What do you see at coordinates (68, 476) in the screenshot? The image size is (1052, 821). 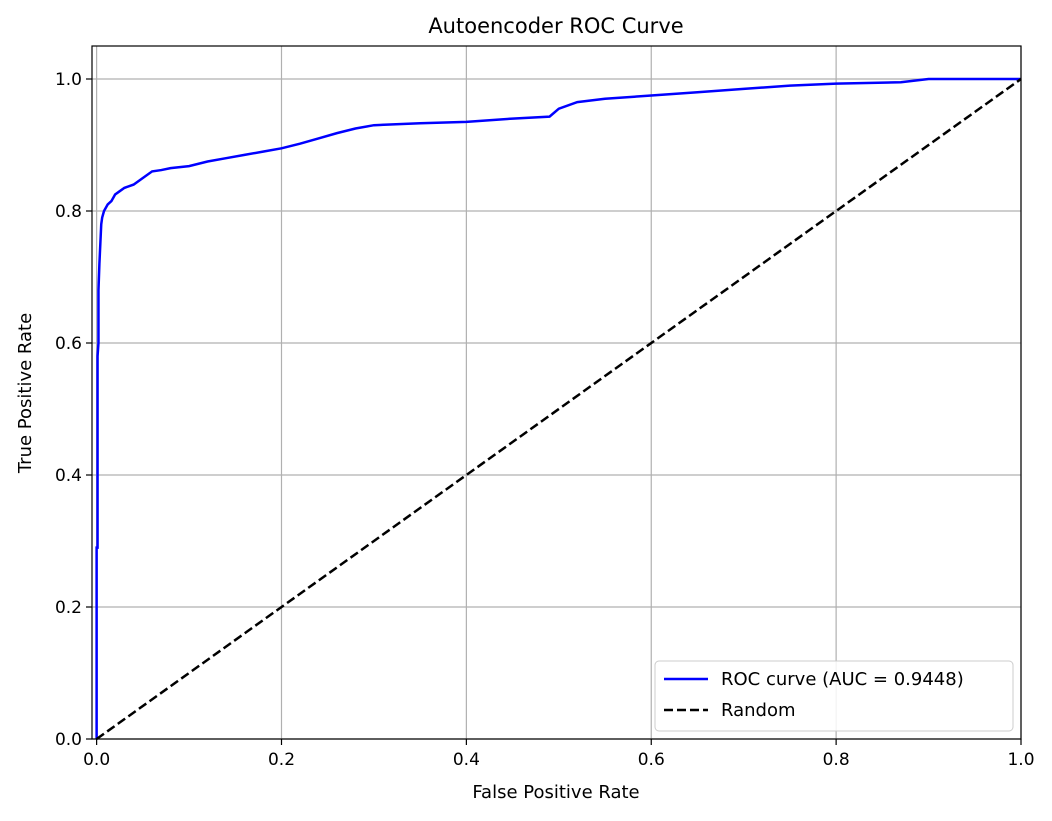 I see `y-tick-label: 0.4` at bounding box center [68, 476].